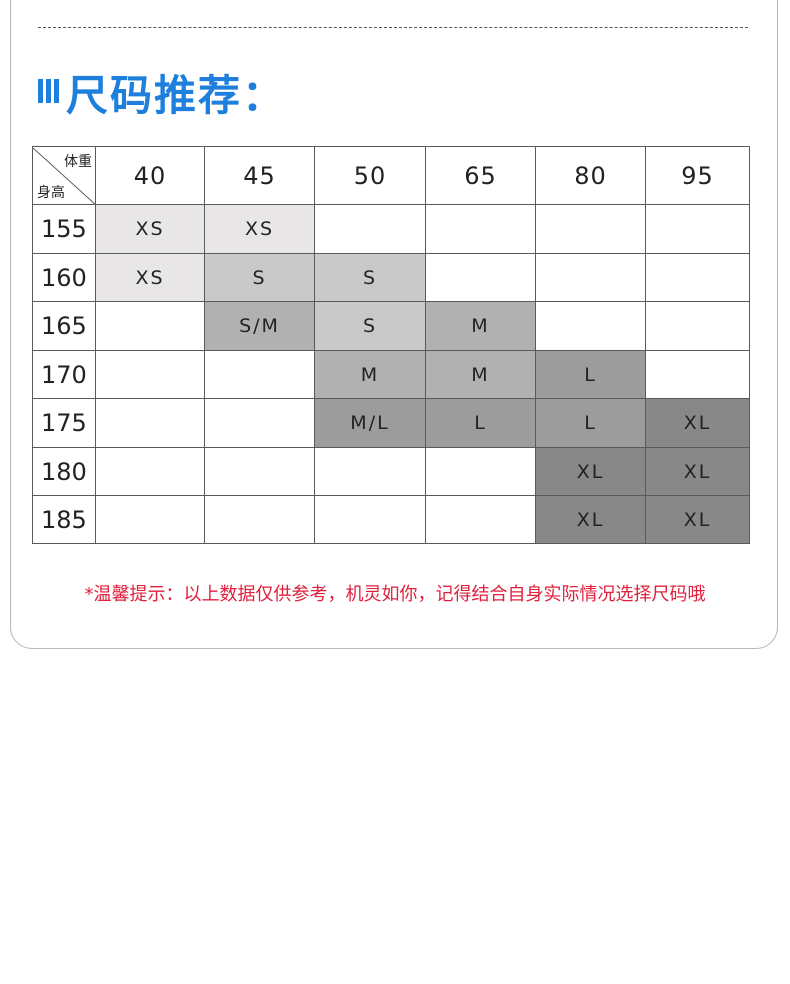  Describe the element at coordinates (64, 326) in the screenshot. I see `height-header: 165` at that location.